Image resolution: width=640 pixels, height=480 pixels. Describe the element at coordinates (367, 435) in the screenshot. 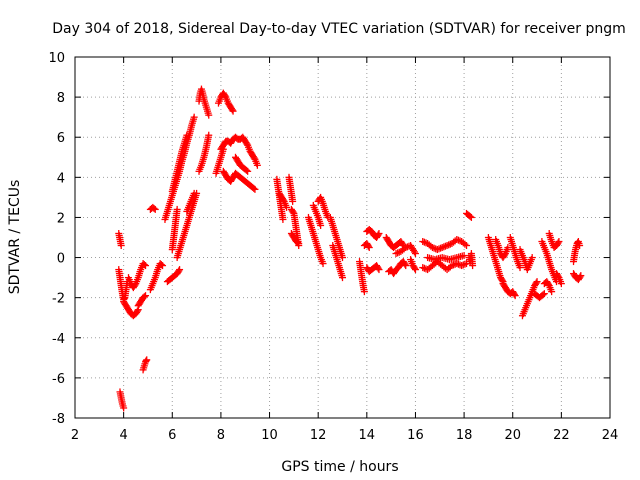

I see `x-tick-label: 14` at that location.